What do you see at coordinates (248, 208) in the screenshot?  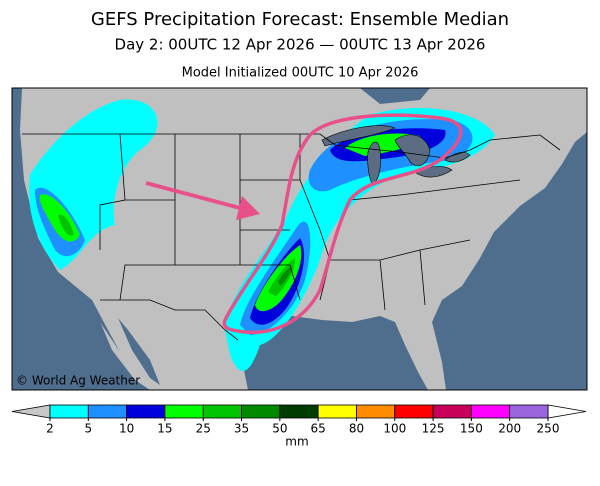 I see `arrow-head` at bounding box center [248, 208].